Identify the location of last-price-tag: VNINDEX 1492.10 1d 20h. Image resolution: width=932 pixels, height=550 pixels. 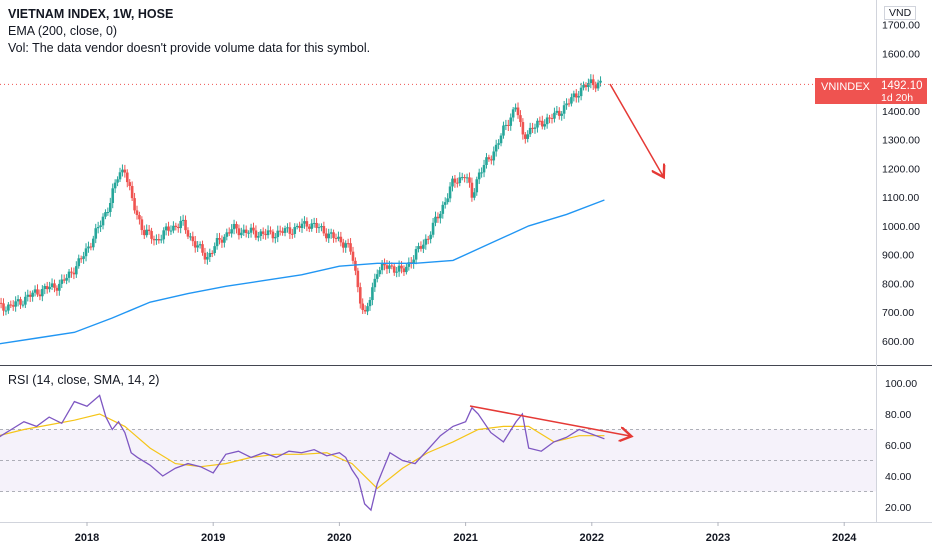
(871, 91).